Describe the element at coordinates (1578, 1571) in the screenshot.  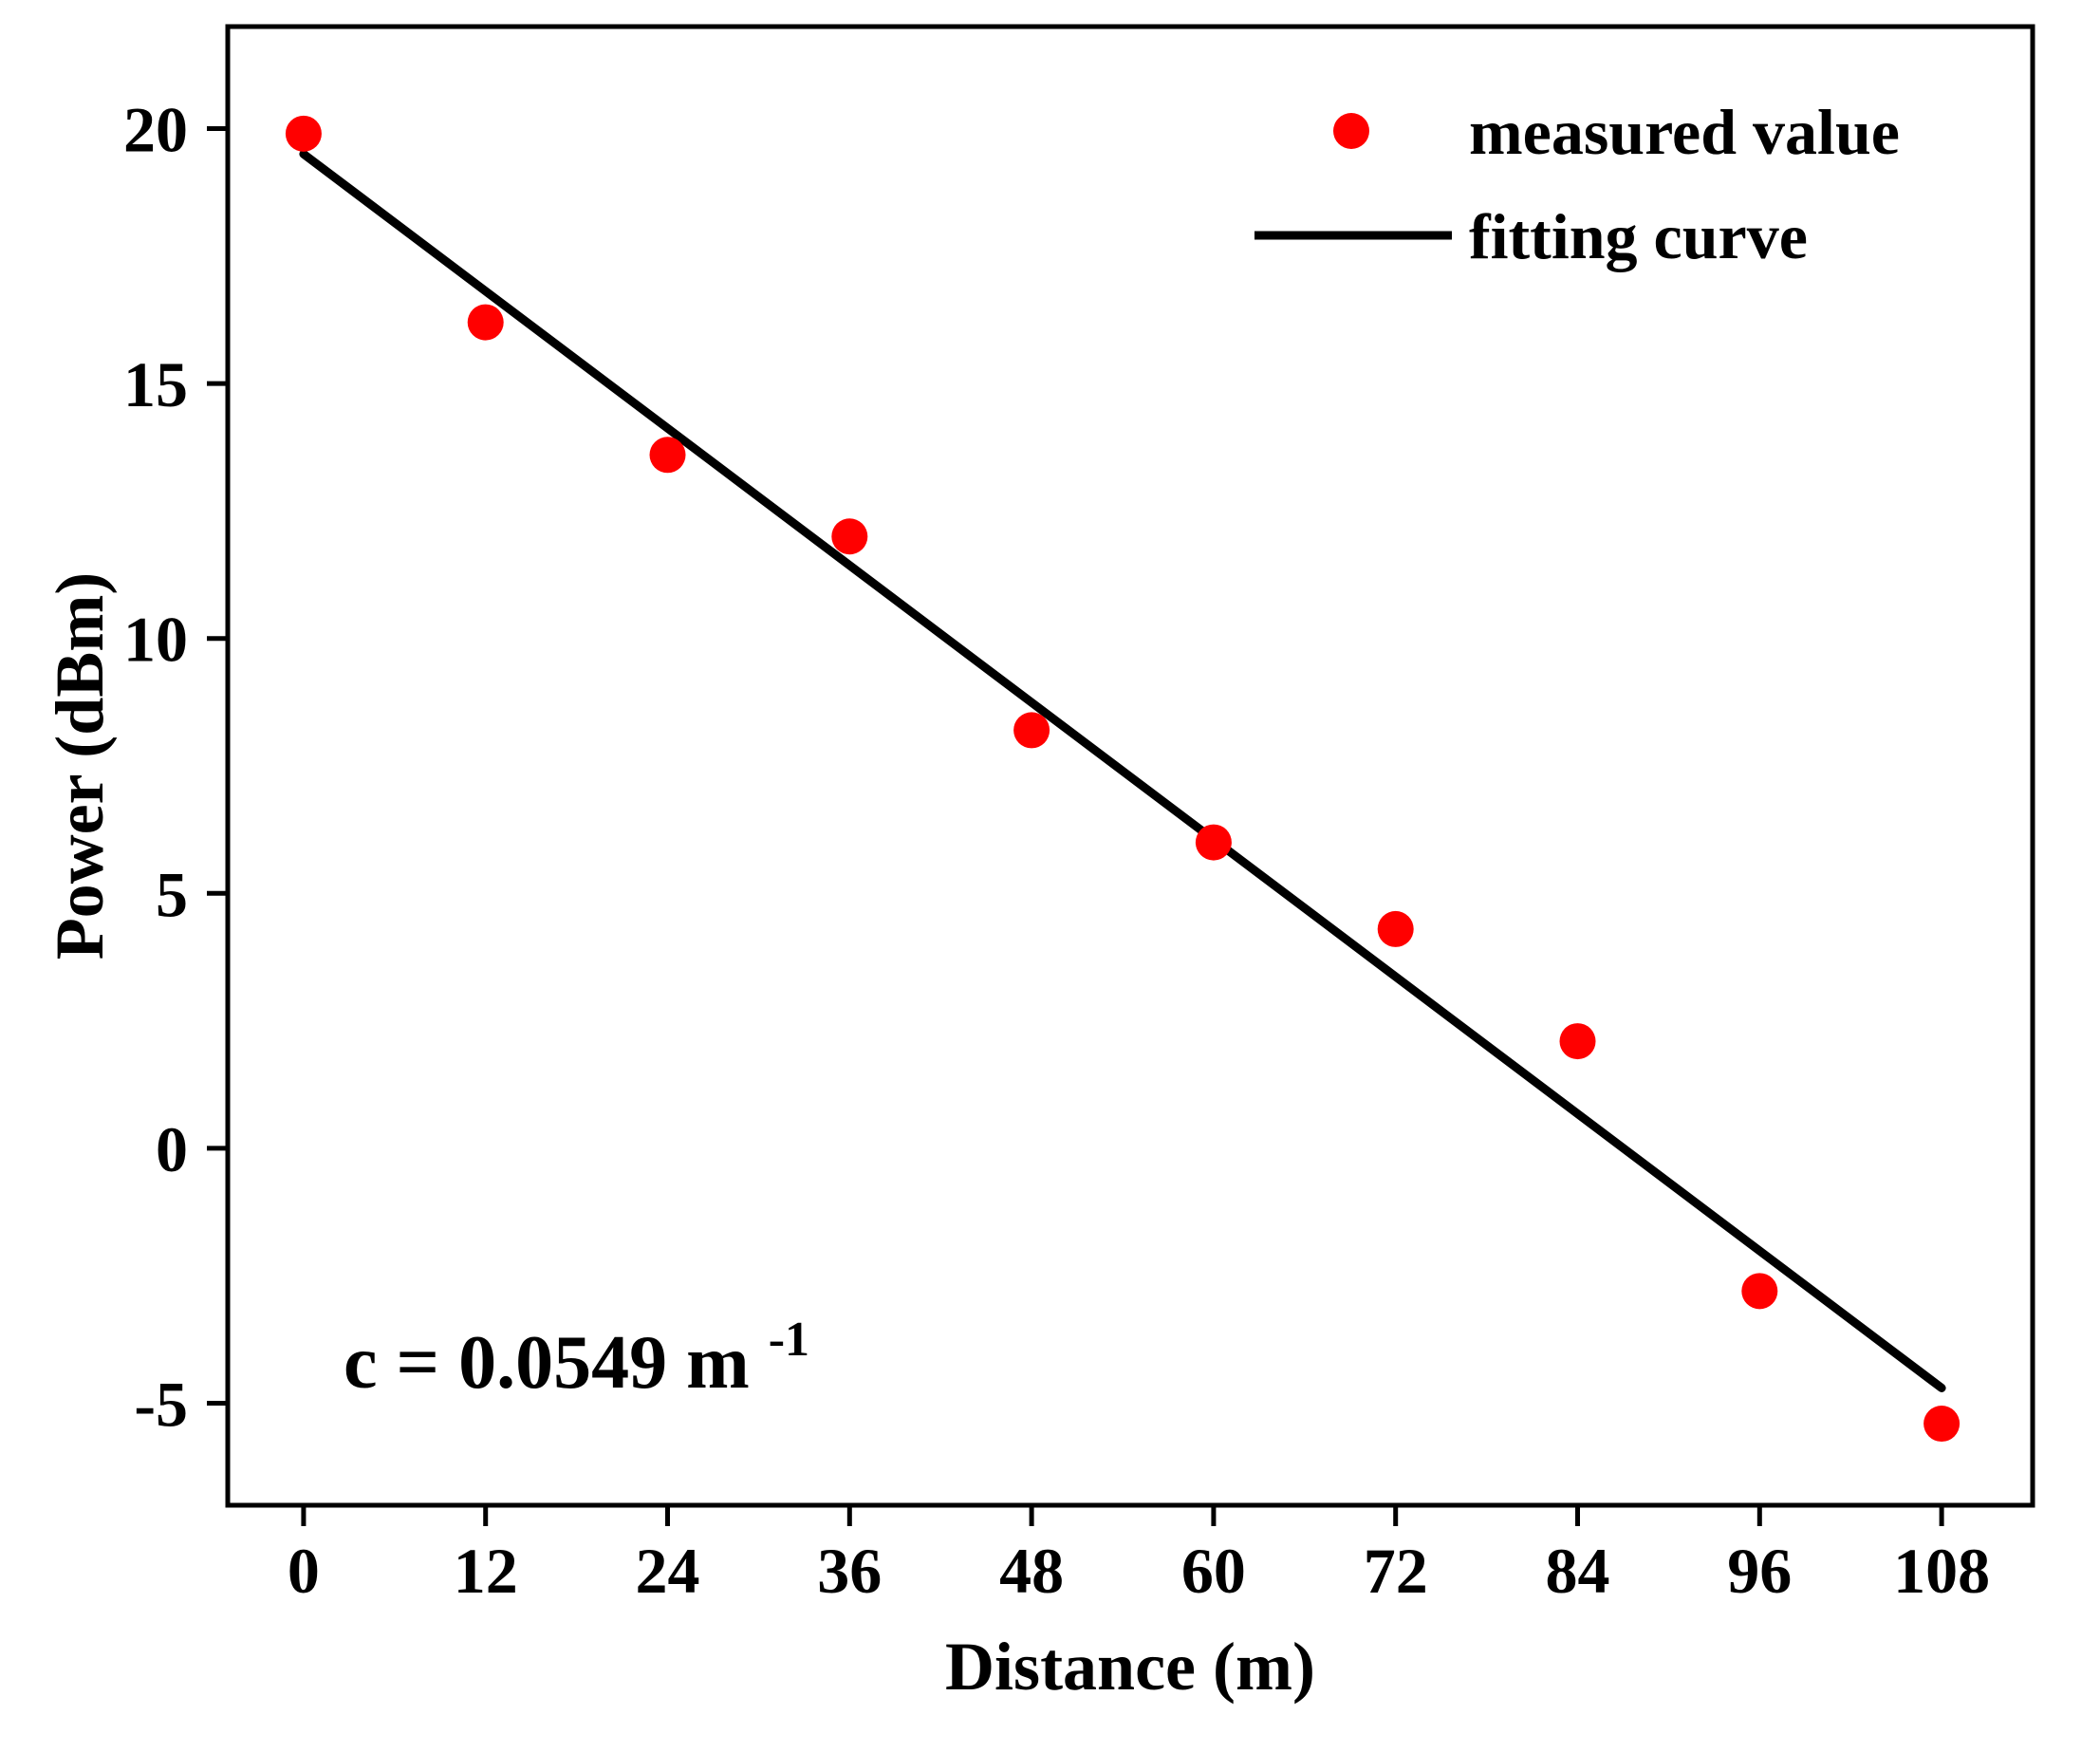
I see `x-tick-label: 84` at that location.